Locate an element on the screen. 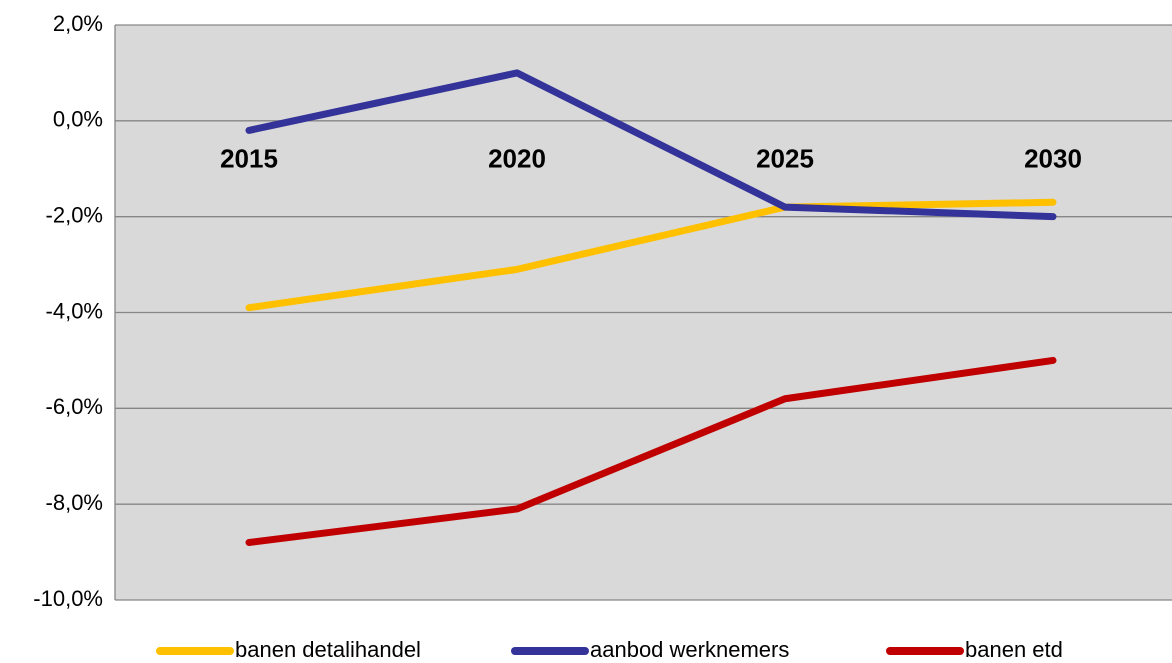 The height and width of the screenshot is (663, 1172). x-tick-label: 2015 is located at coordinates (249, 159).